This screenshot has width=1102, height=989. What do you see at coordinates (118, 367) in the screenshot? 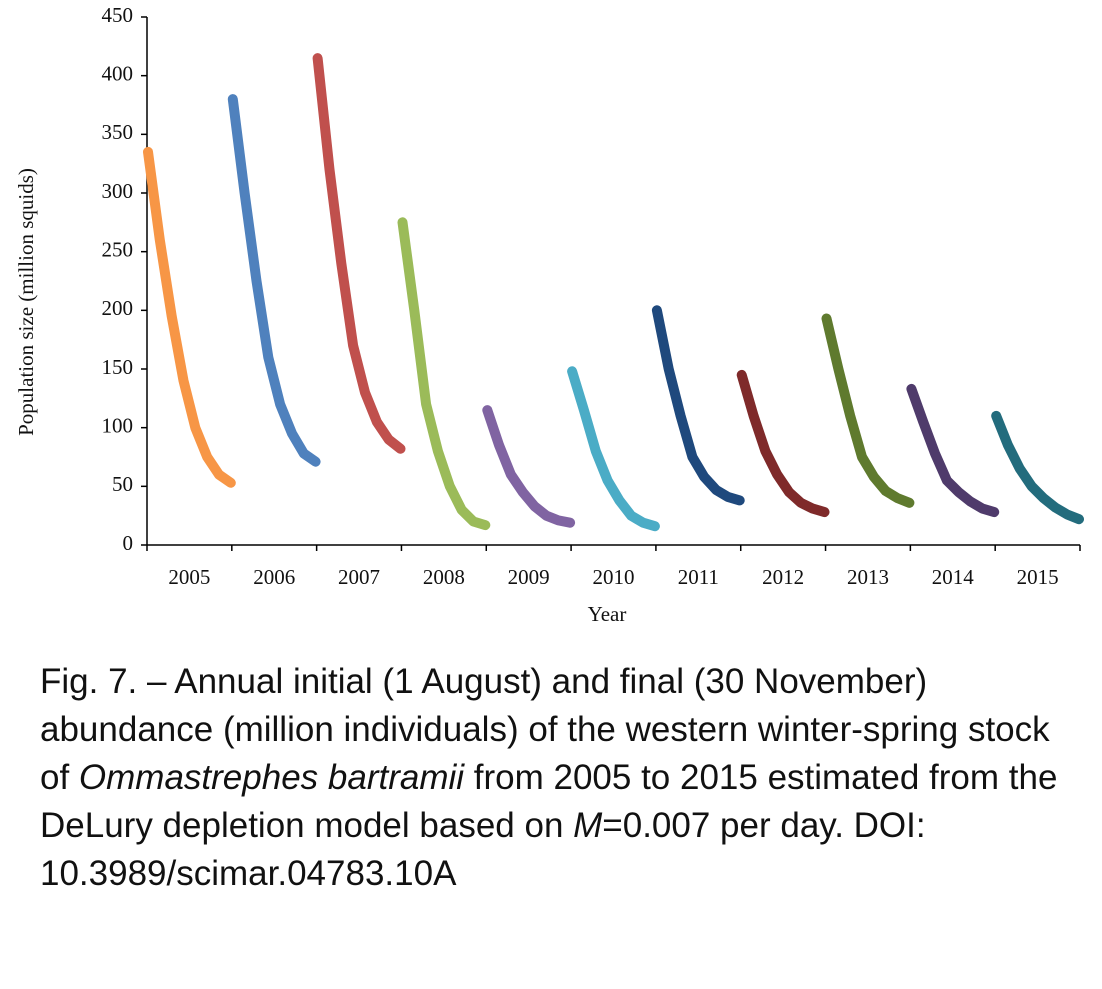
I see `y-tick-label: 150` at bounding box center [118, 367].